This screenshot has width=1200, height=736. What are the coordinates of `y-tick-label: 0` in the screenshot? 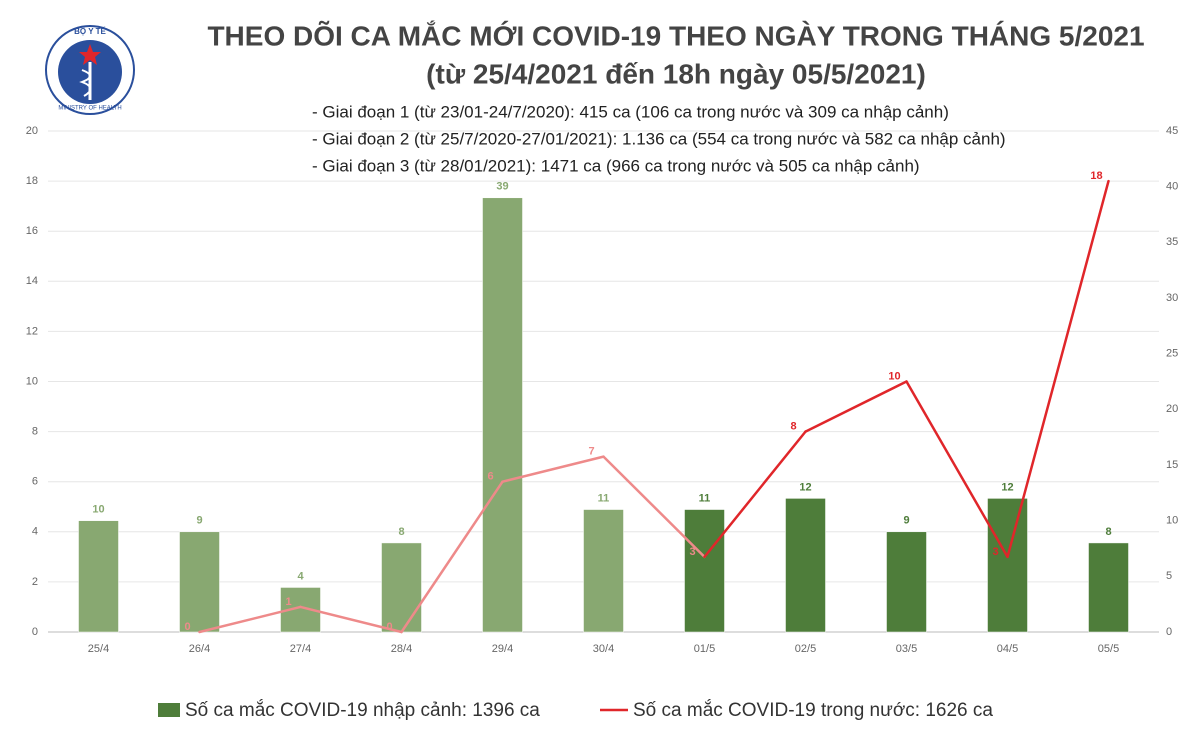 It's located at (35, 632).